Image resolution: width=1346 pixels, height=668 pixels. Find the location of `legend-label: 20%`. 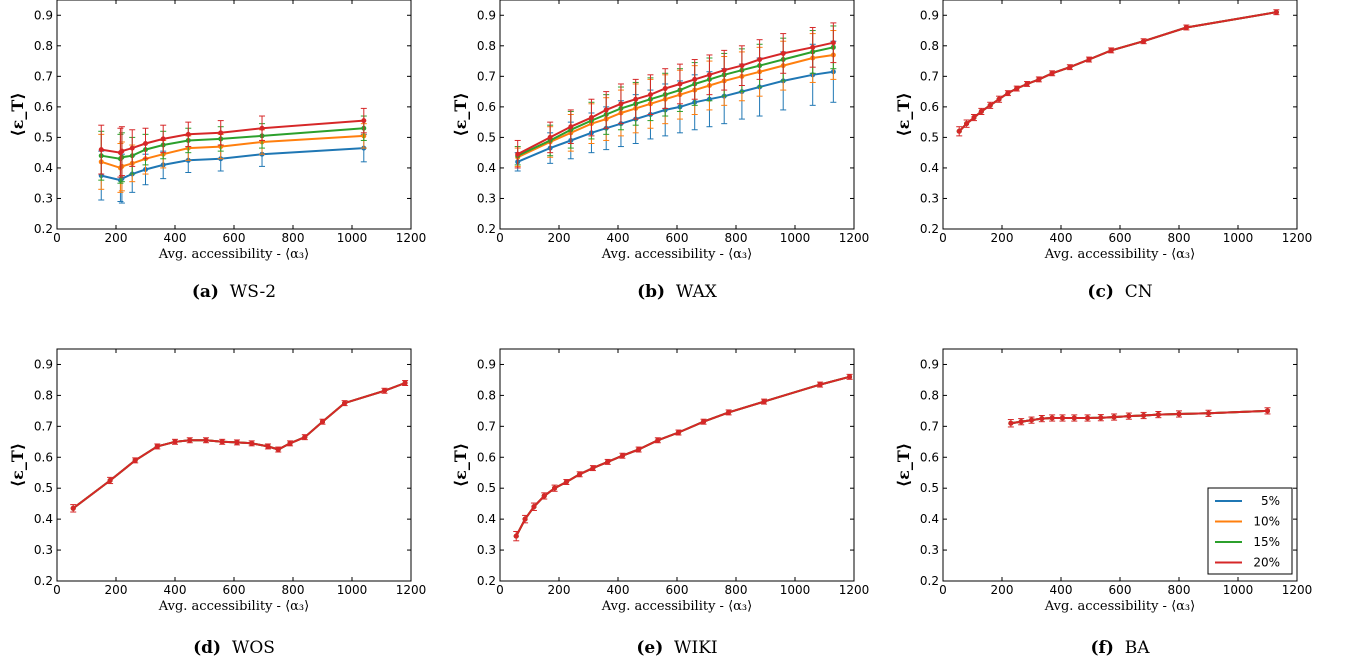

legend-label: 20% is located at coordinates (1266, 563).